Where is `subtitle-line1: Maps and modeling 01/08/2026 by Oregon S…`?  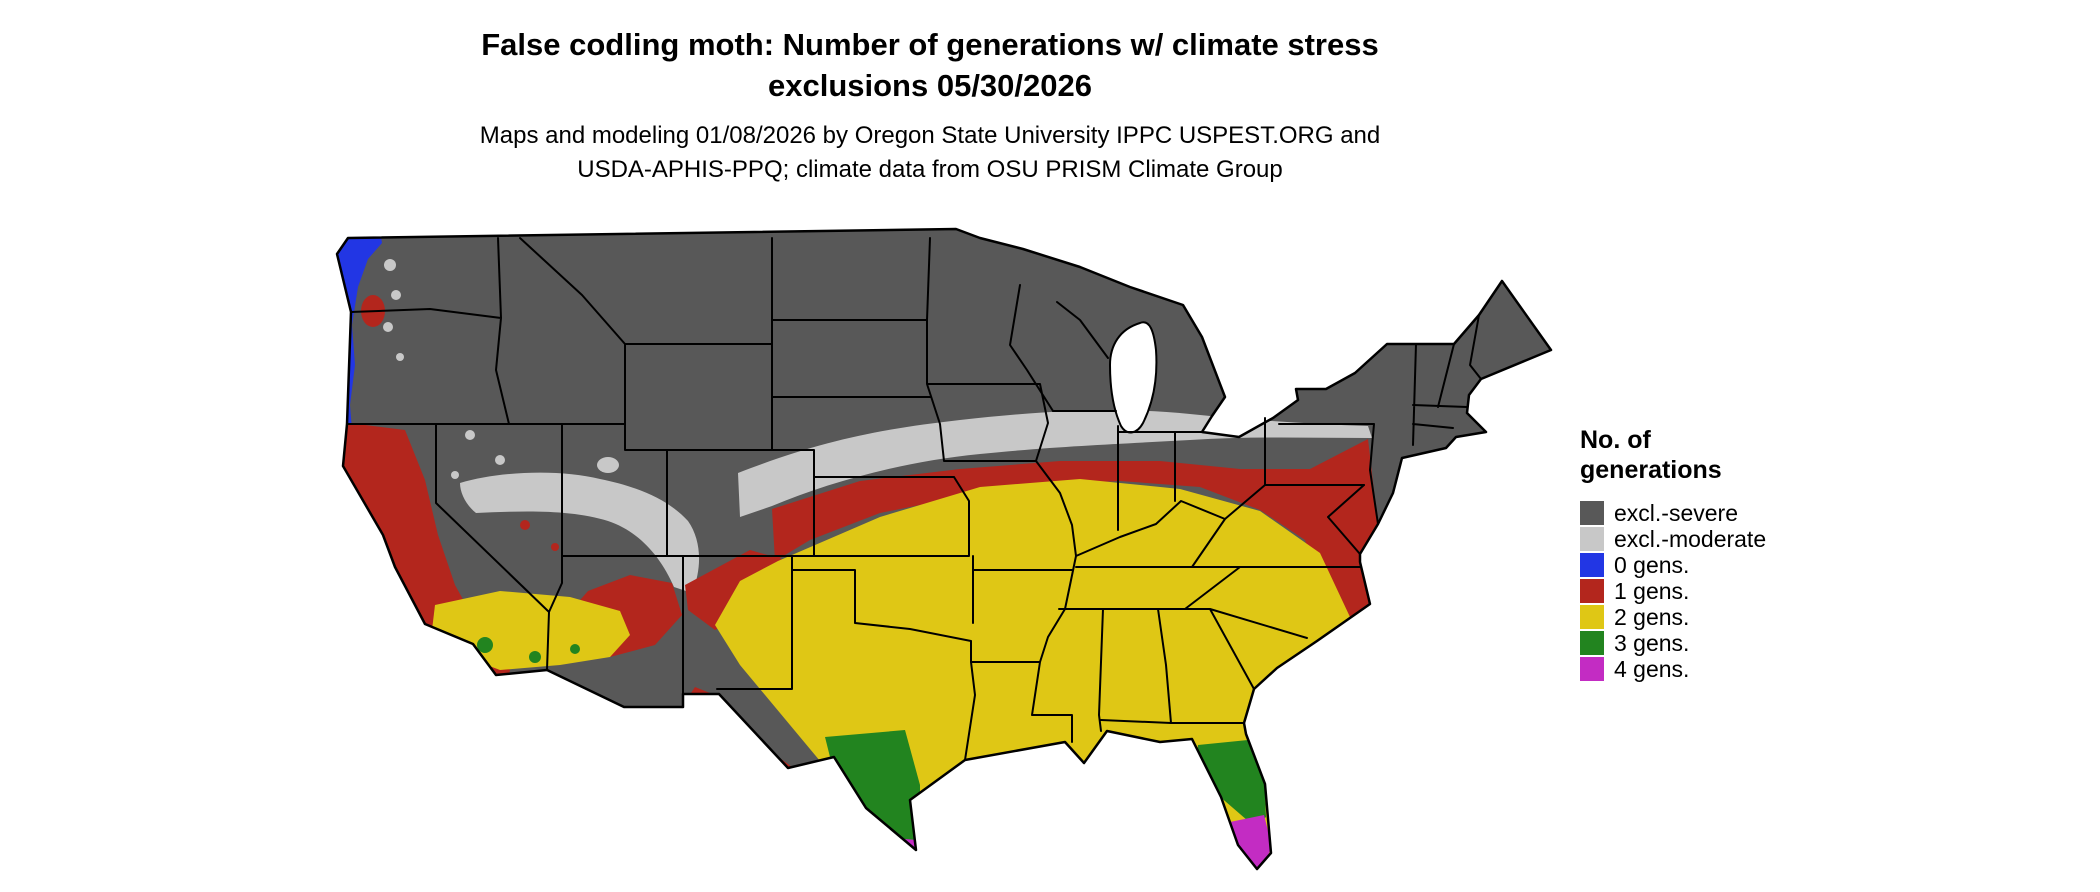 subtitle-line1: Maps and modeling 01/08/2026 by Oregon S… is located at coordinates (930, 135).